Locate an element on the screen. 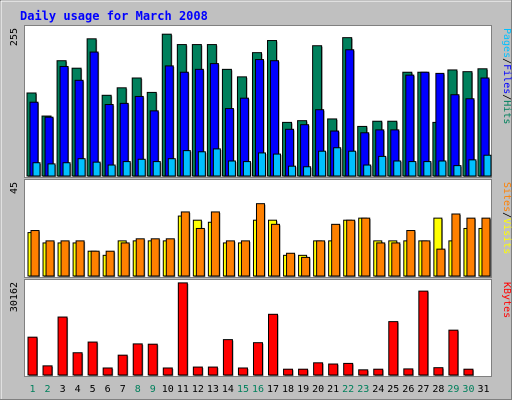 This screenshot has width=512, height=400. day-label: 12 is located at coordinates (198, 389).